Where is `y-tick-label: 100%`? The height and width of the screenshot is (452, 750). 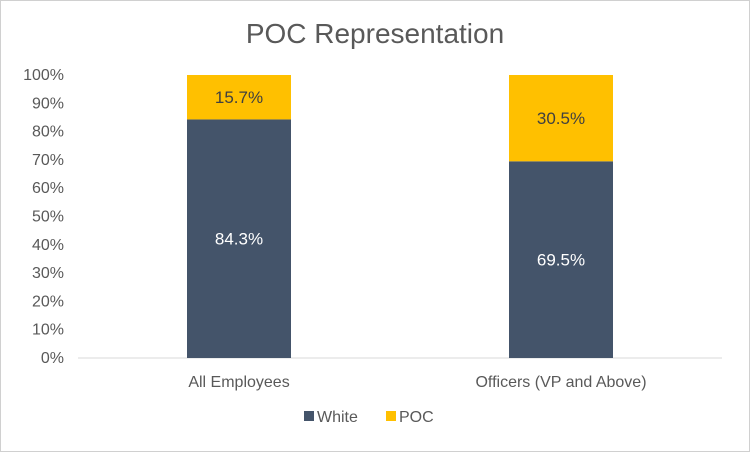
y-tick-label: 100% is located at coordinates (43, 75).